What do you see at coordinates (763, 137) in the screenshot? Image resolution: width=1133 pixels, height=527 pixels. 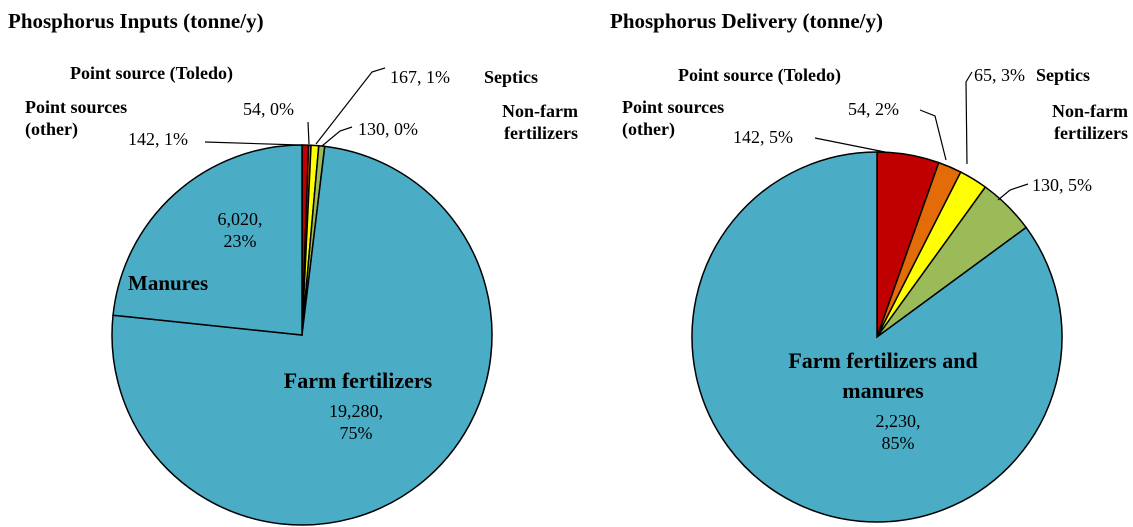 I see `value-label: 142, 5%` at bounding box center [763, 137].